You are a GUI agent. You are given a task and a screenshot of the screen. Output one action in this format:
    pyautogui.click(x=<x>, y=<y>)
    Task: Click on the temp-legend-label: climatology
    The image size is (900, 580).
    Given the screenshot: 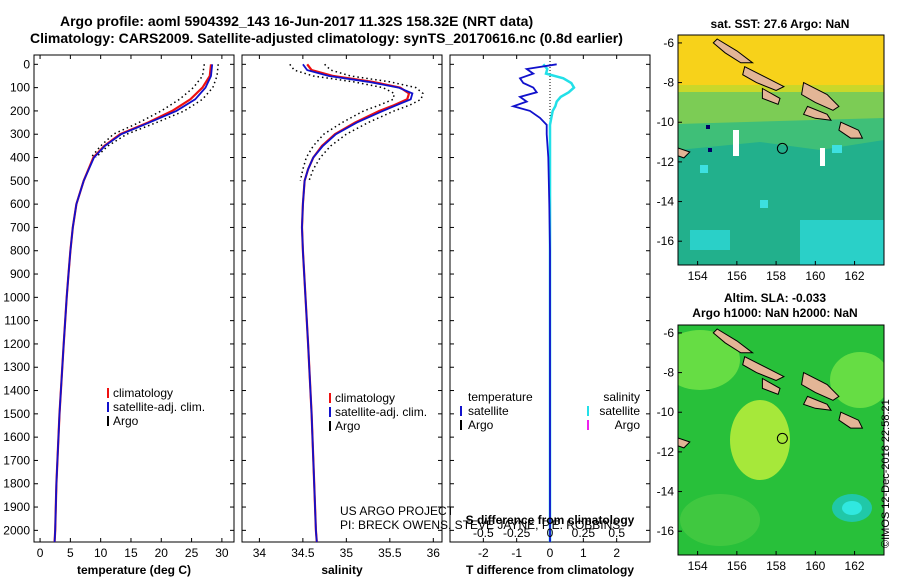 What is the action you would take?
    pyautogui.click(x=143, y=393)
    